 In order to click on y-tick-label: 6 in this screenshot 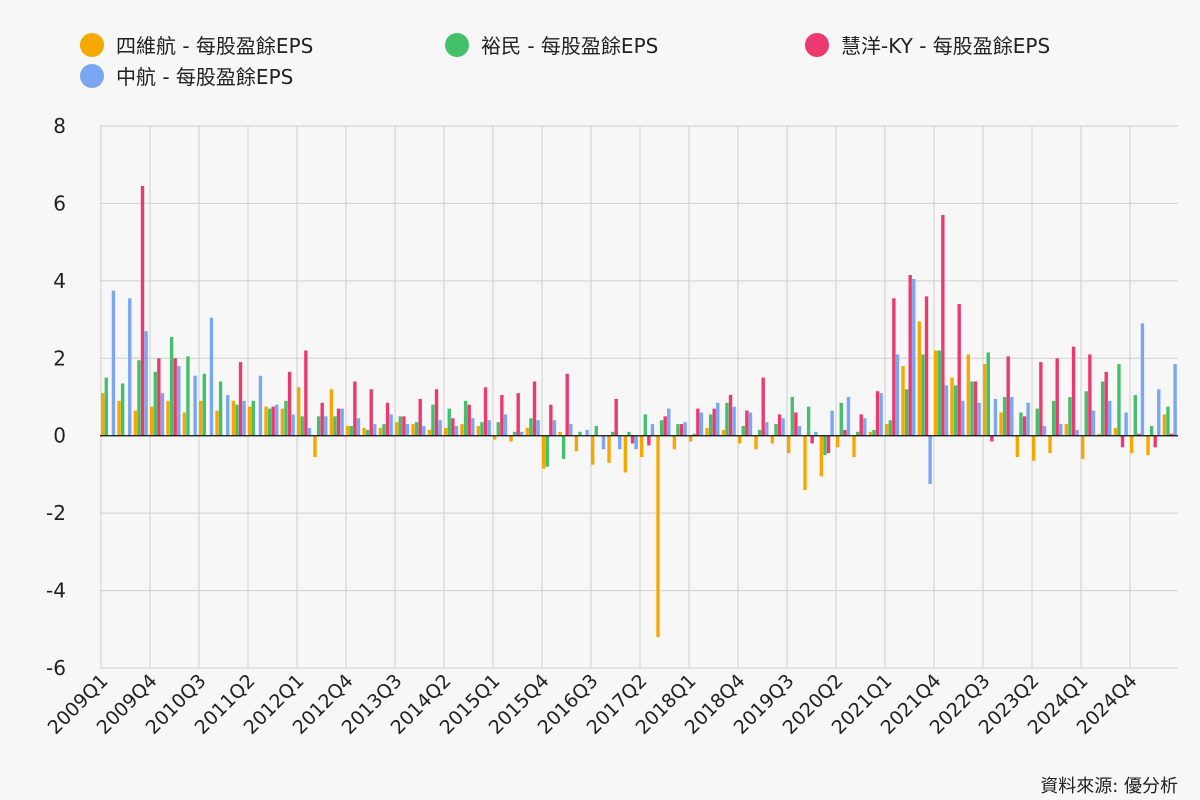, I will do `click(59, 203)`.